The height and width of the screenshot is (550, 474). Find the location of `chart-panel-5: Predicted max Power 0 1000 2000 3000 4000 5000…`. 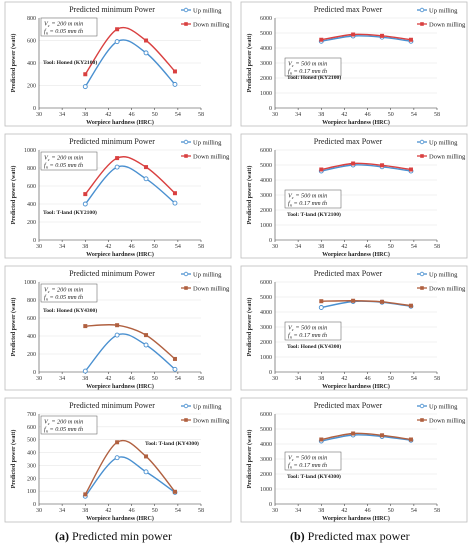

chart-panel-5: Predicted max Power 0 1000 2000 3000 4000 5000… is located at coordinates (354, 328).